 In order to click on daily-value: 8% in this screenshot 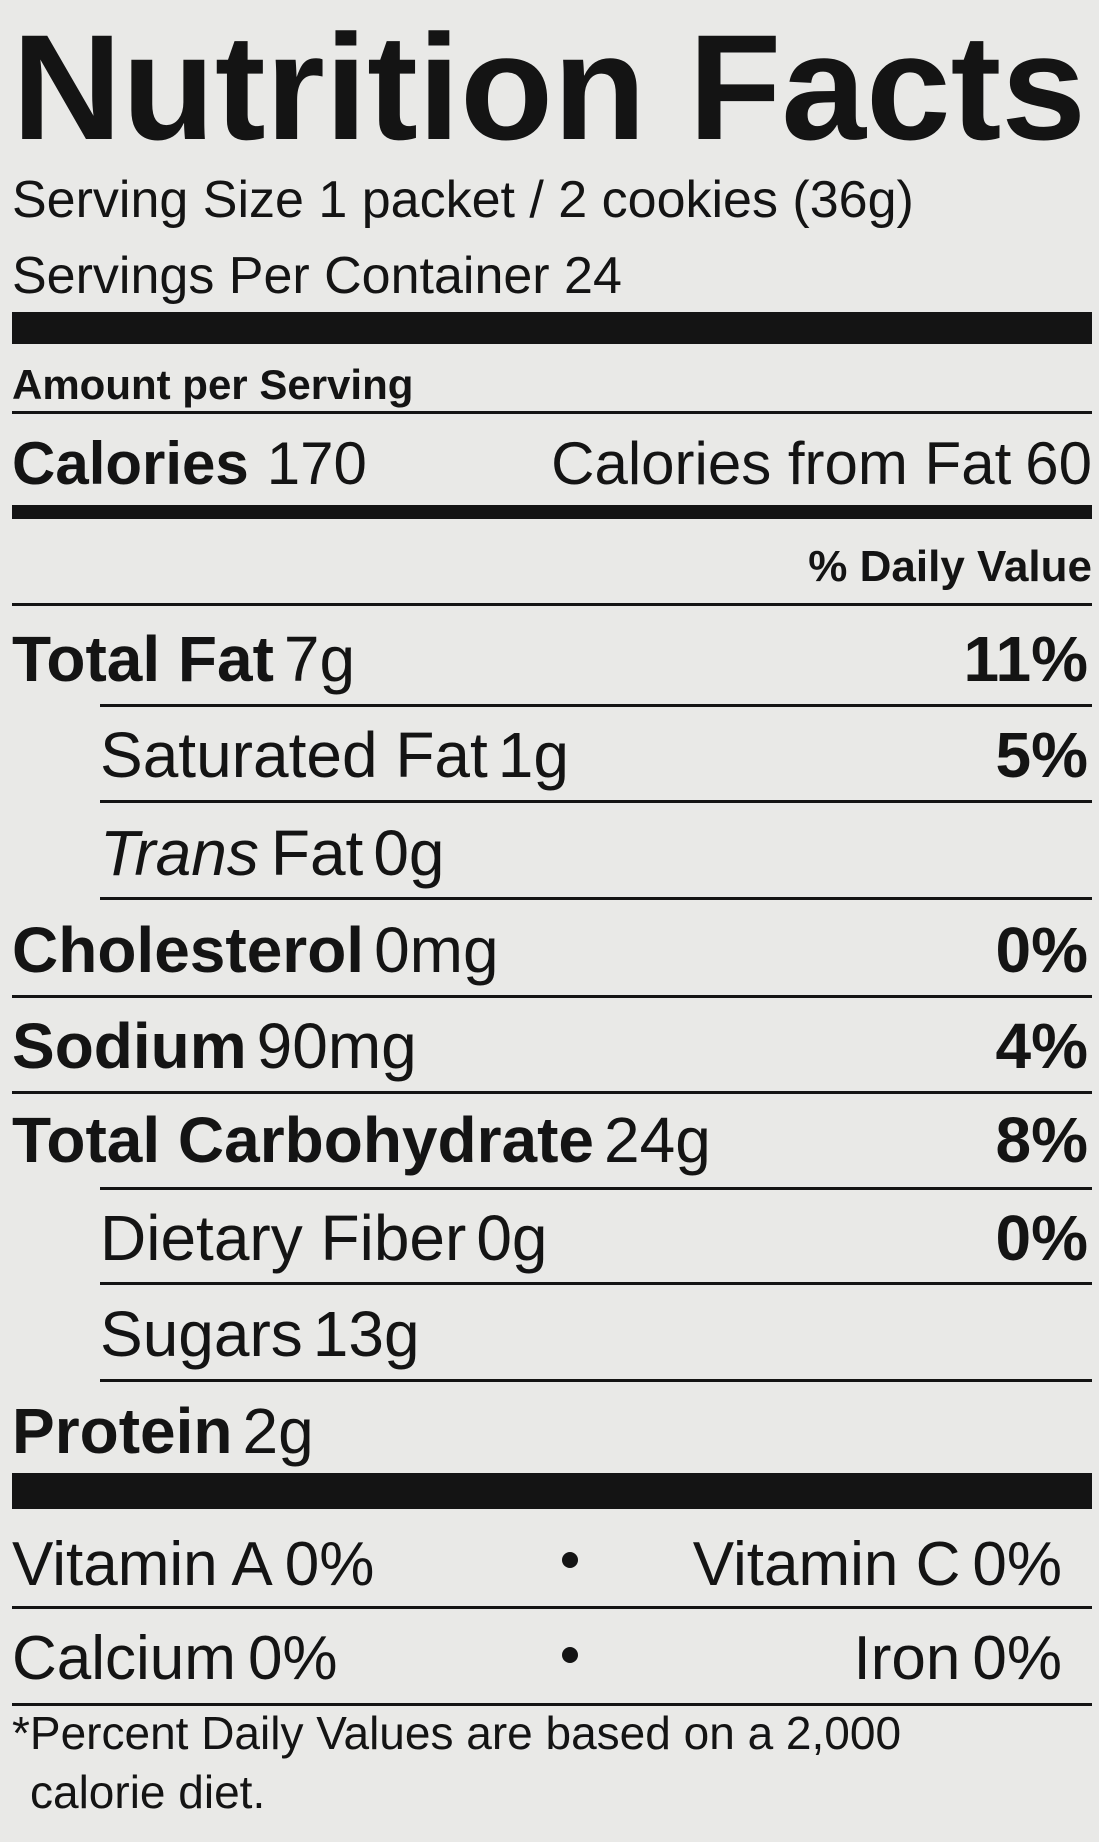, I will do `click(1042, 1140)`.